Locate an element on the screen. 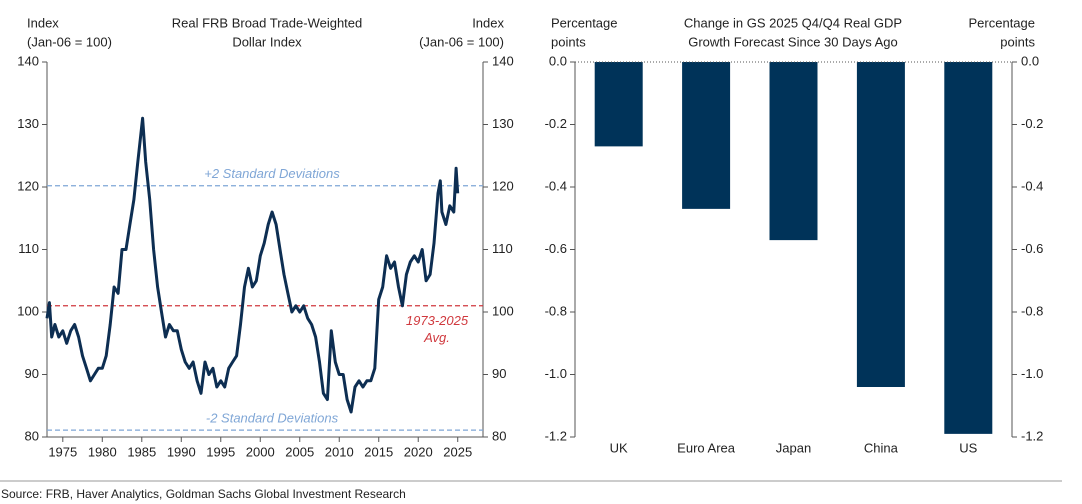 The width and height of the screenshot is (1082, 504). x-tick-label: 2015 is located at coordinates (378, 451).